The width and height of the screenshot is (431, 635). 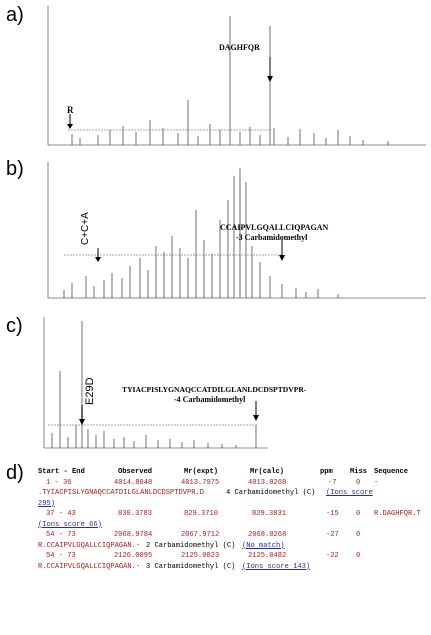 I want to click on cell-mr-calc: 4013.8268, so click(x=267, y=482).